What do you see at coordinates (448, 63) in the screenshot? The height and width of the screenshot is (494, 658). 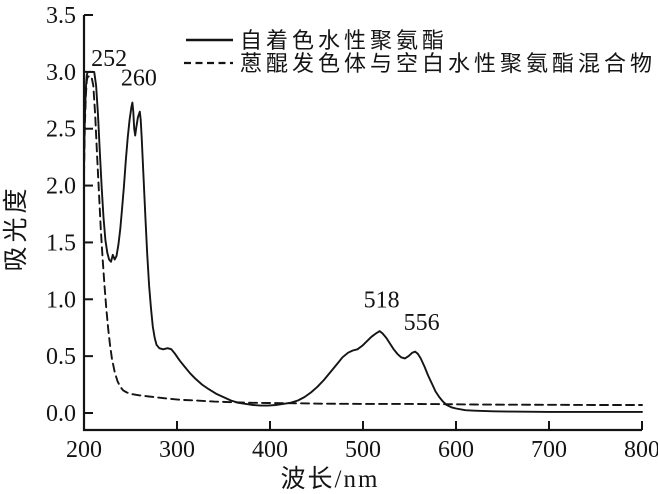 I see `legend-label-anthraquinone-blank-pu-mixture: 蒽醌发色体与空白水性聚氨酯混合物` at bounding box center [448, 63].